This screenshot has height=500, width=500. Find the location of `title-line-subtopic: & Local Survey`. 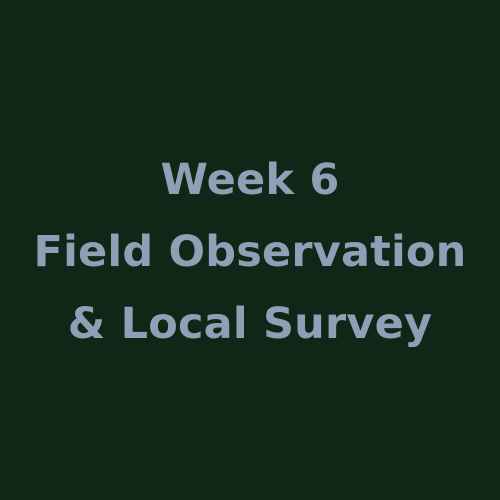

title-line-subtopic: & Local Survey is located at coordinates (250, 324).